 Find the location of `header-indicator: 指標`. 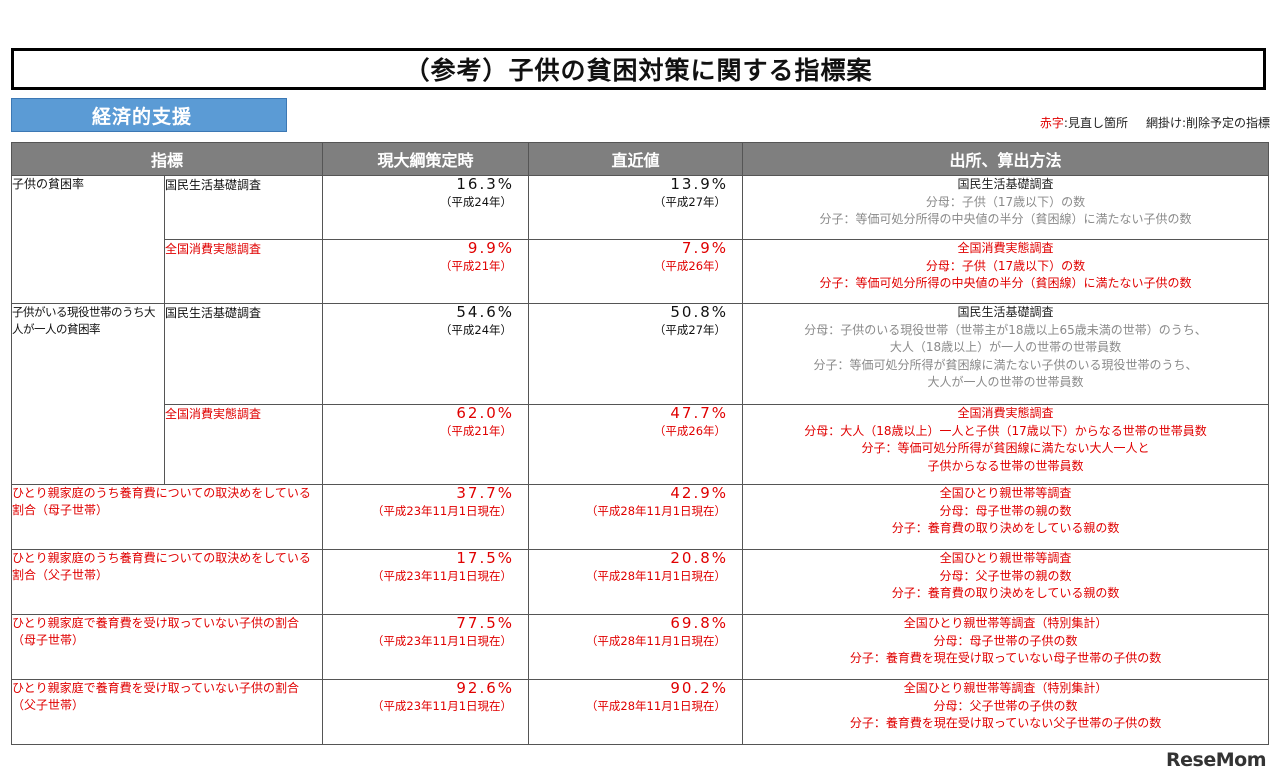

header-indicator: 指標 is located at coordinates (167, 159).